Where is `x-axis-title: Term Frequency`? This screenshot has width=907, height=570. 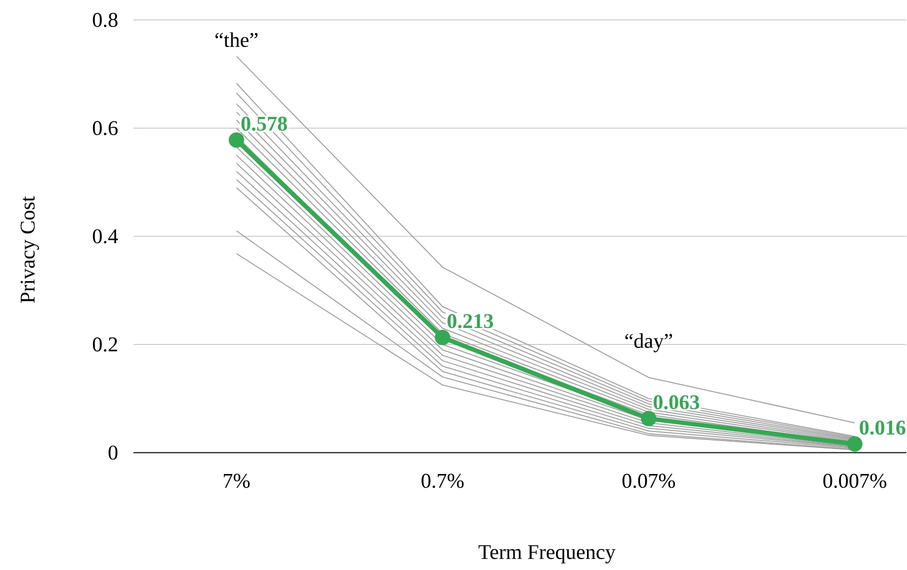
x-axis-title: Term Frequency is located at coordinates (547, 554).